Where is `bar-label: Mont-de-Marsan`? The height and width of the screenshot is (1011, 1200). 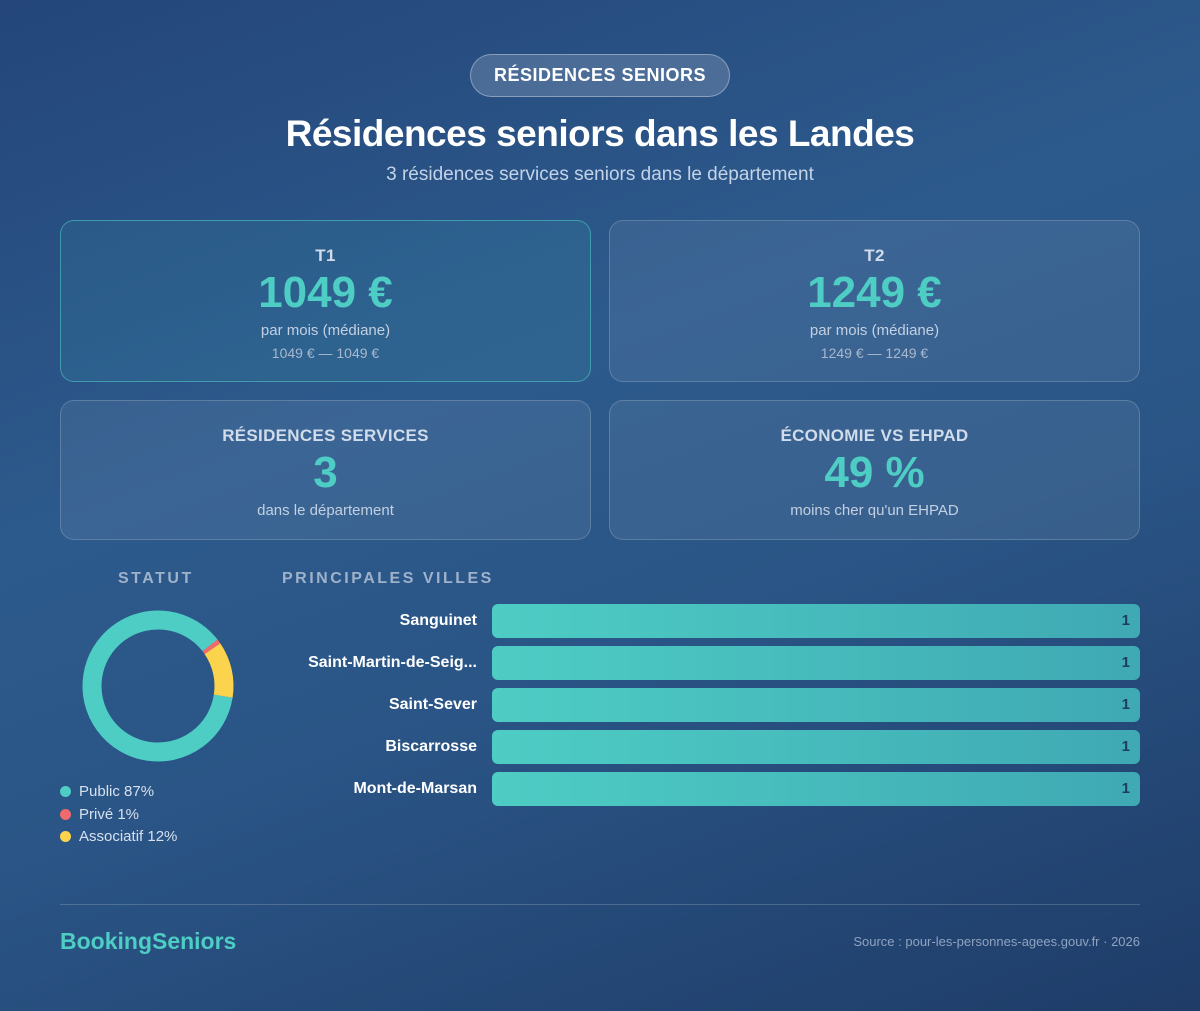
bar-label: Mont-de-Marsan is located at coordinates (415, 788).